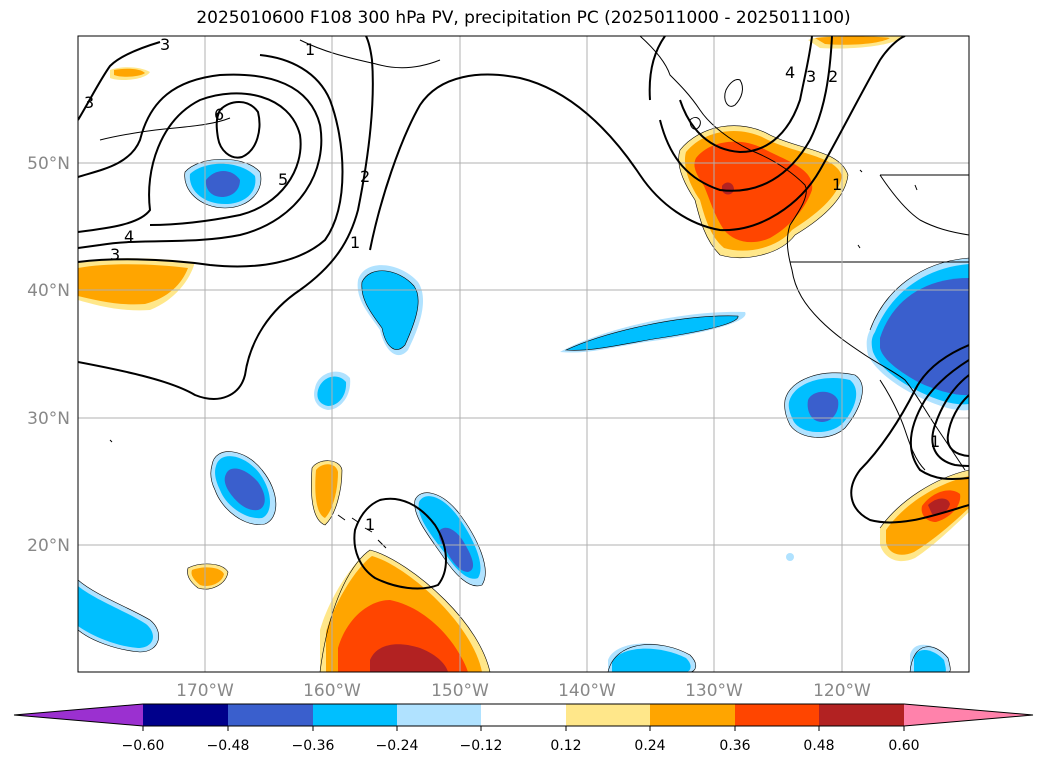 This screenshot has height=765, width=1047. I want to click on colorbar-tick-label: −0.48, so click(228, 746).